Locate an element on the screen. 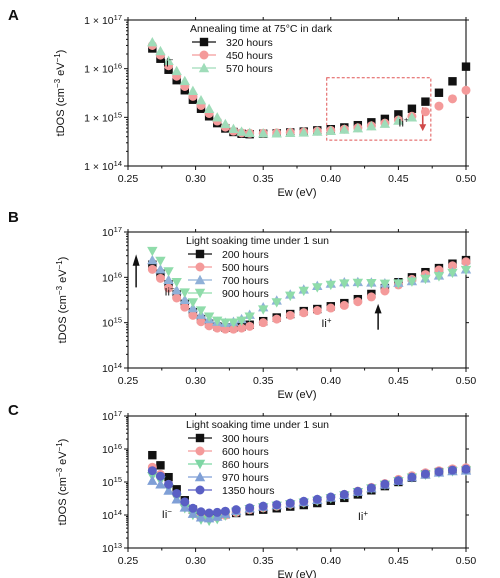 This screenshot has height=578, width=500. legend-label: 700 hours is located at coordinates (245, 281).